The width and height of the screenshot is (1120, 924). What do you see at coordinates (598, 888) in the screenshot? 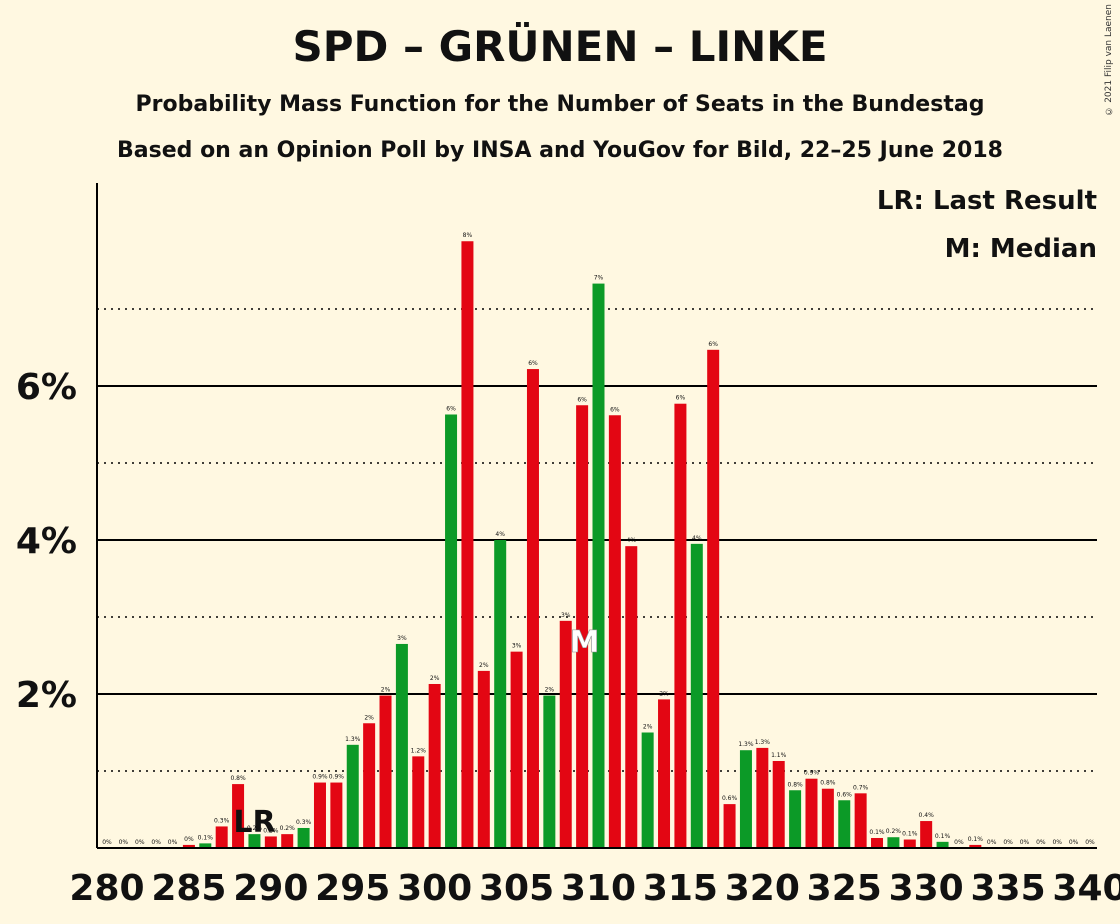
I see `x-tick-label: 310` at bounding box center [598, 888].